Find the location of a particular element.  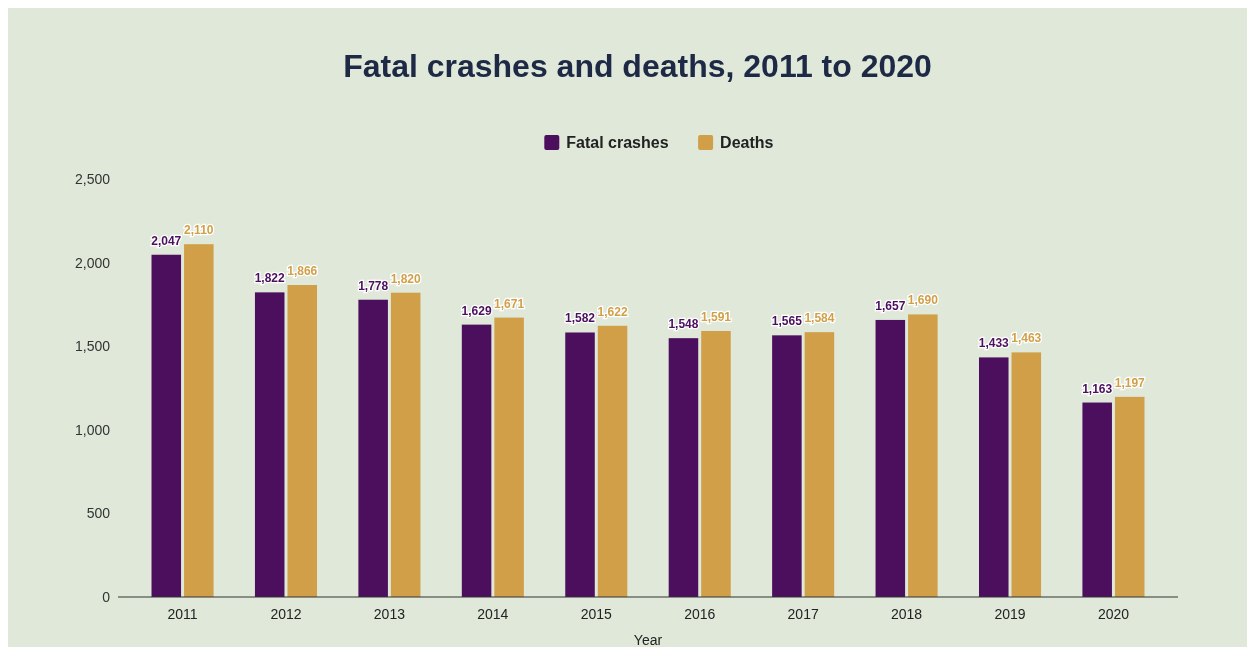

y-tick-label: 2,000 is located at coordinates (92, 262).